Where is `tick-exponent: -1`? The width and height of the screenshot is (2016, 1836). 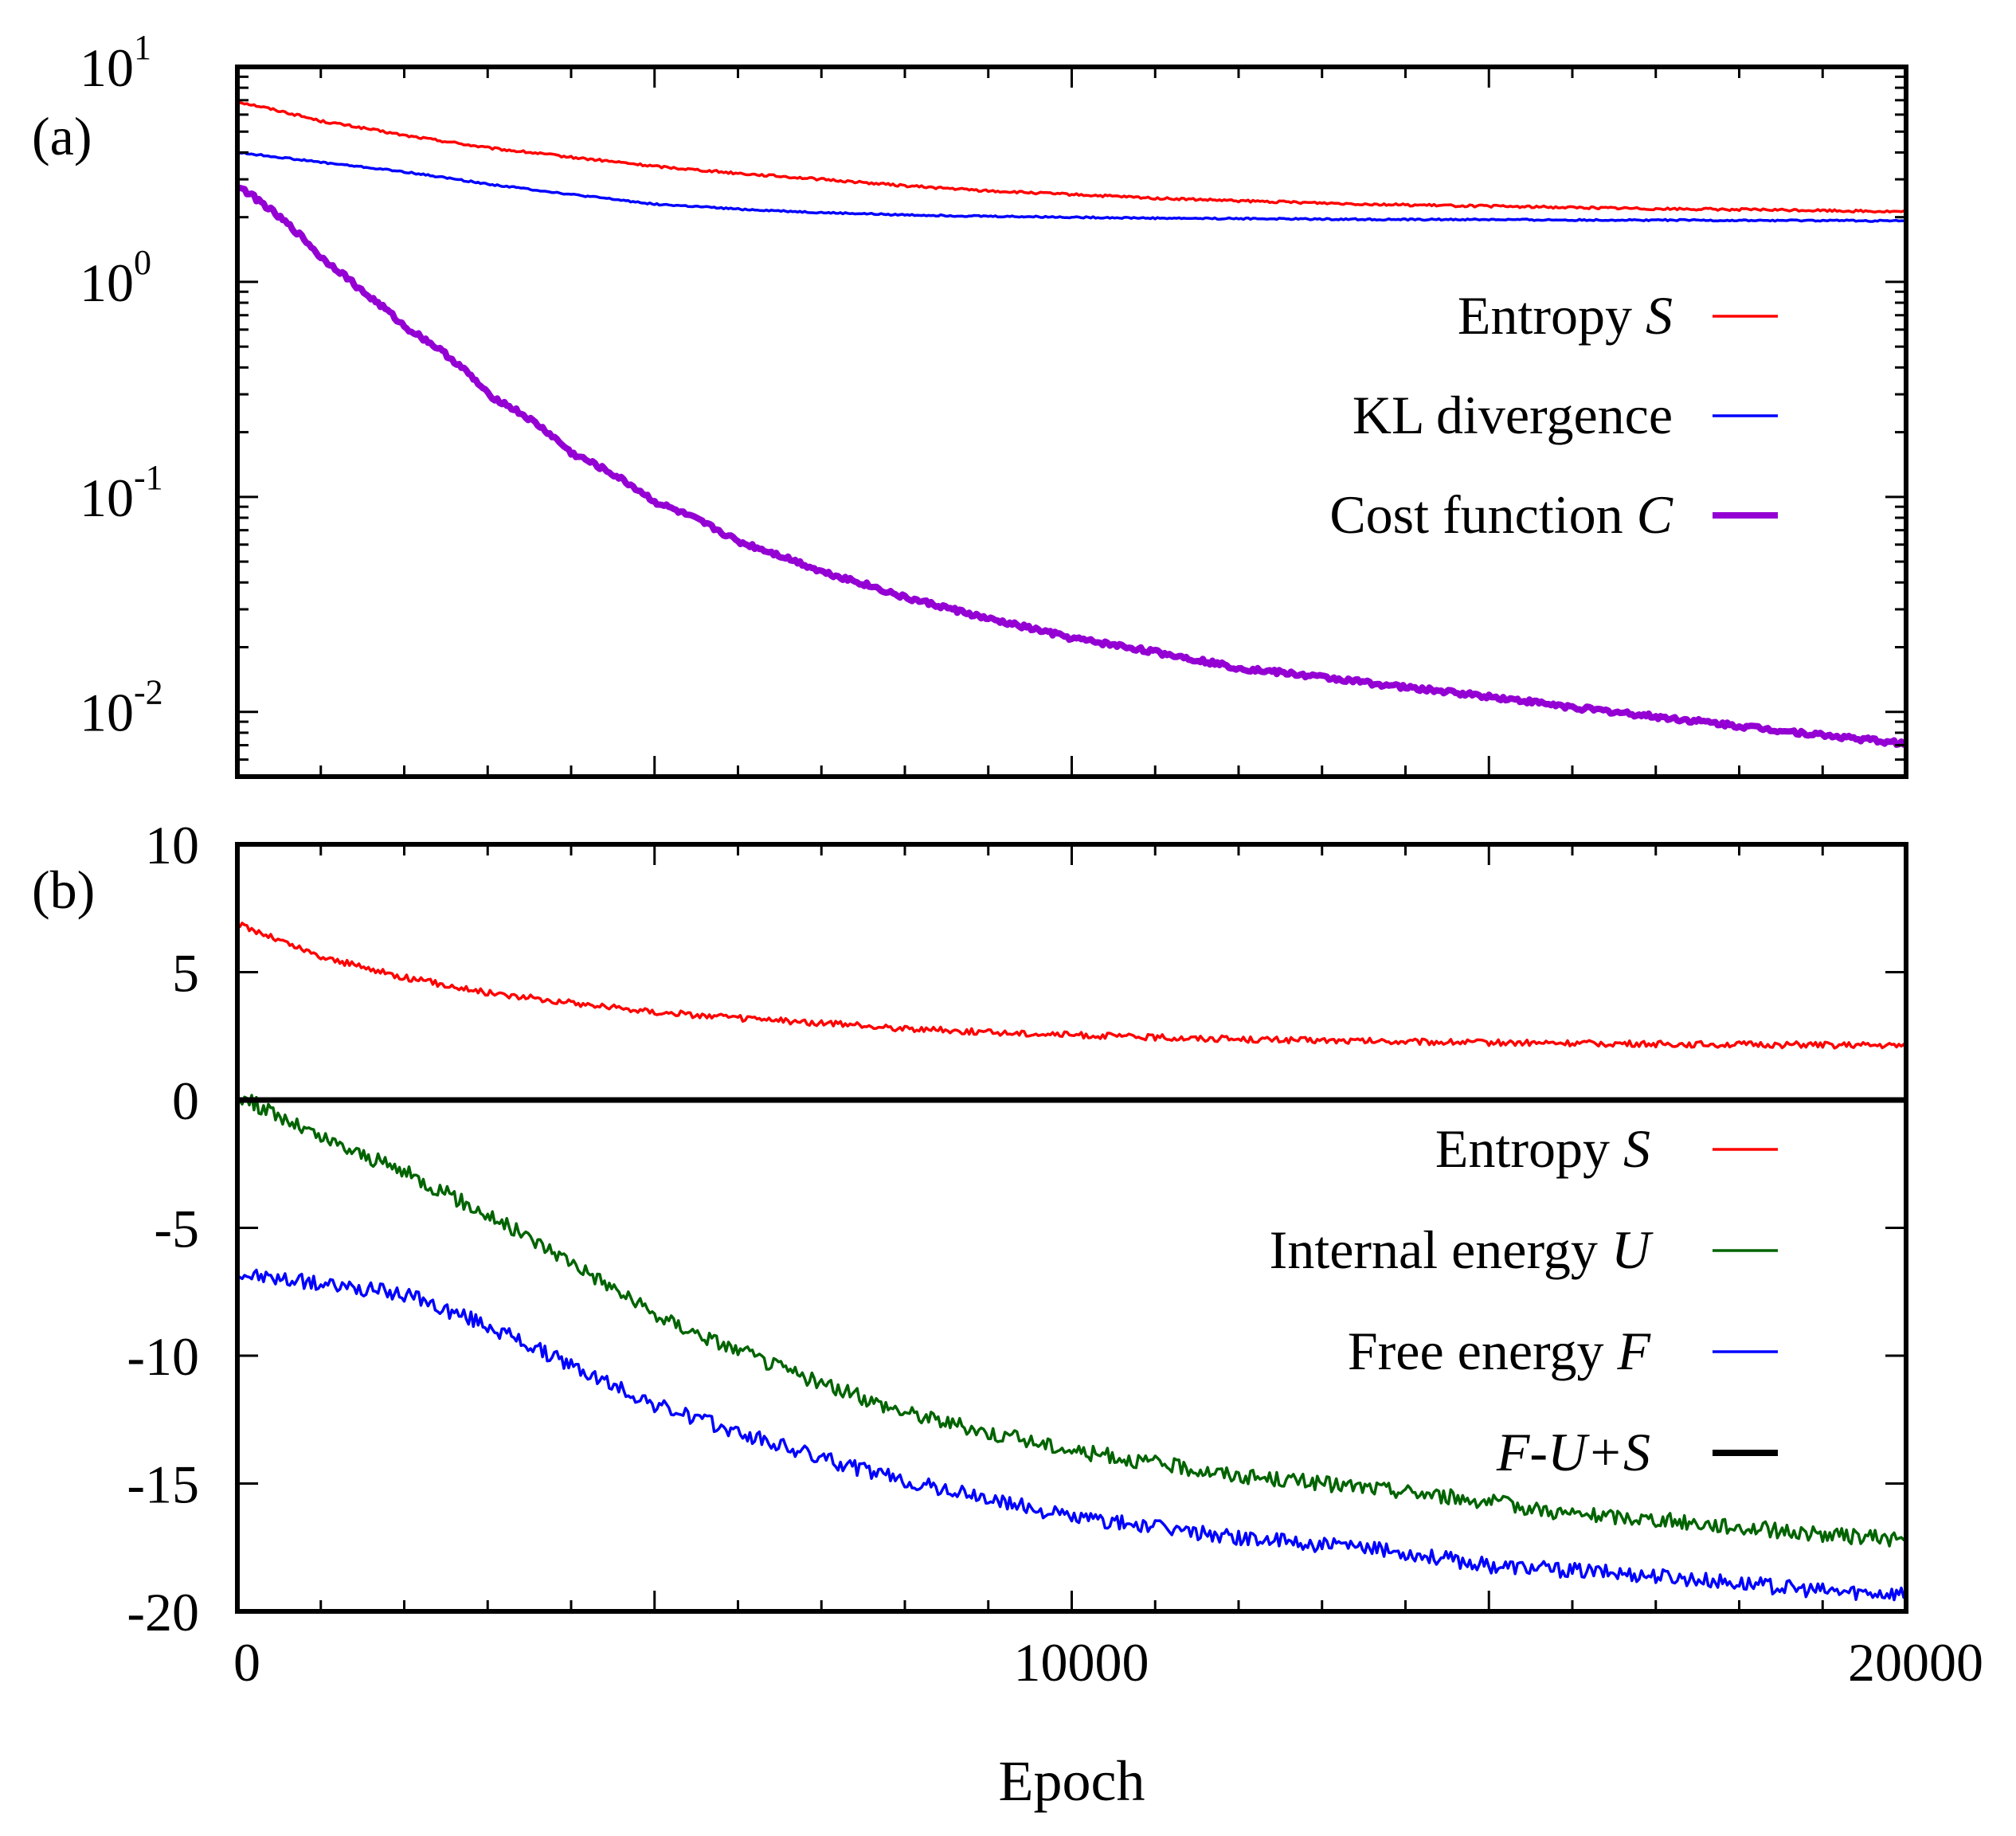
tick-exponent: -1 is located at coordinates (148, 477).